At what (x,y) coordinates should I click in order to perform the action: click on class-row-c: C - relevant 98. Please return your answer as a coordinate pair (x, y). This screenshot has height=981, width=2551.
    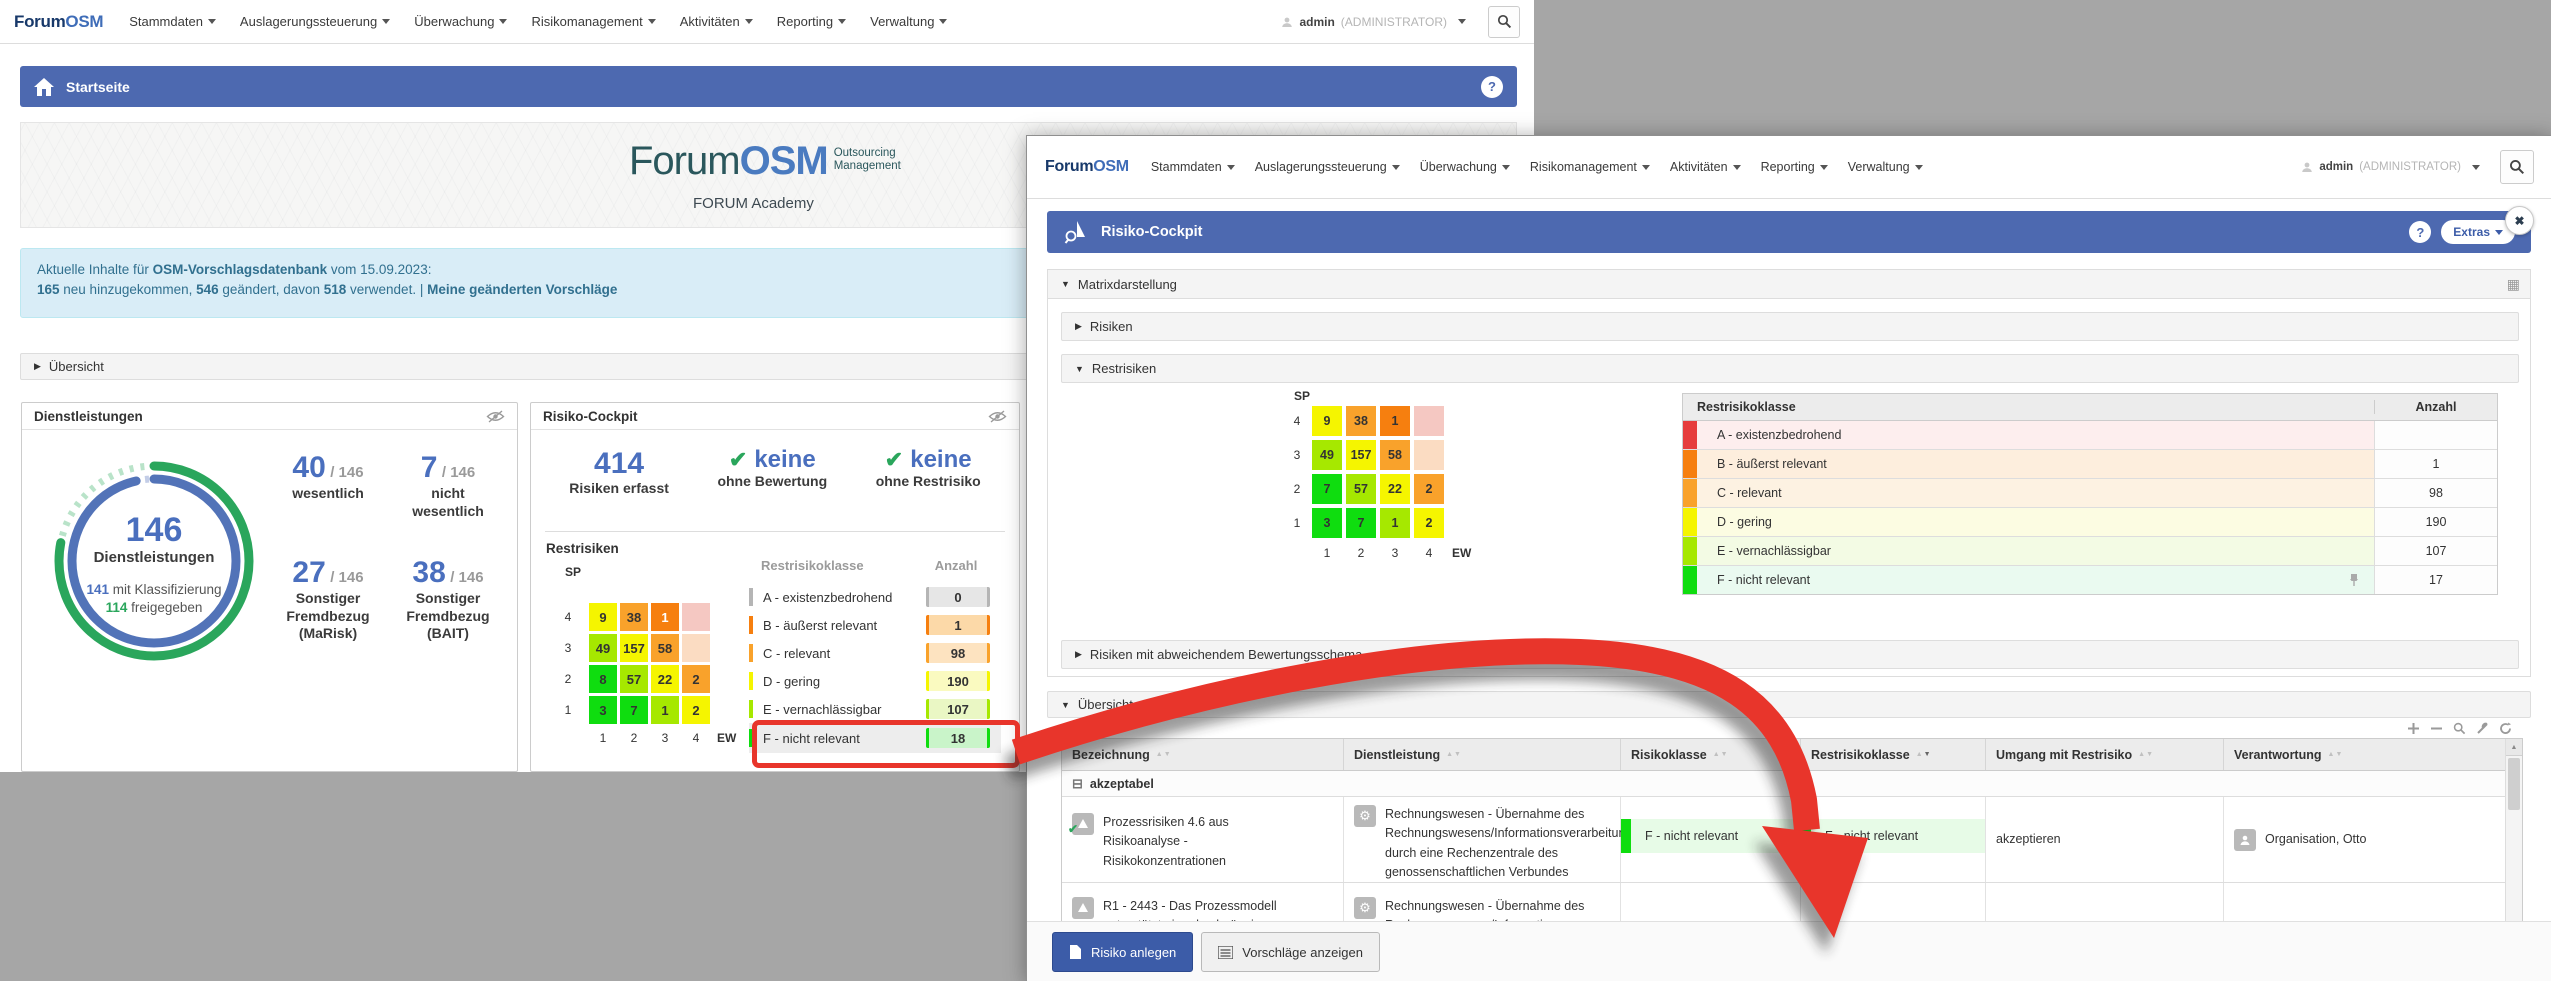
    Looking at the image, I should click on (2090, 493).